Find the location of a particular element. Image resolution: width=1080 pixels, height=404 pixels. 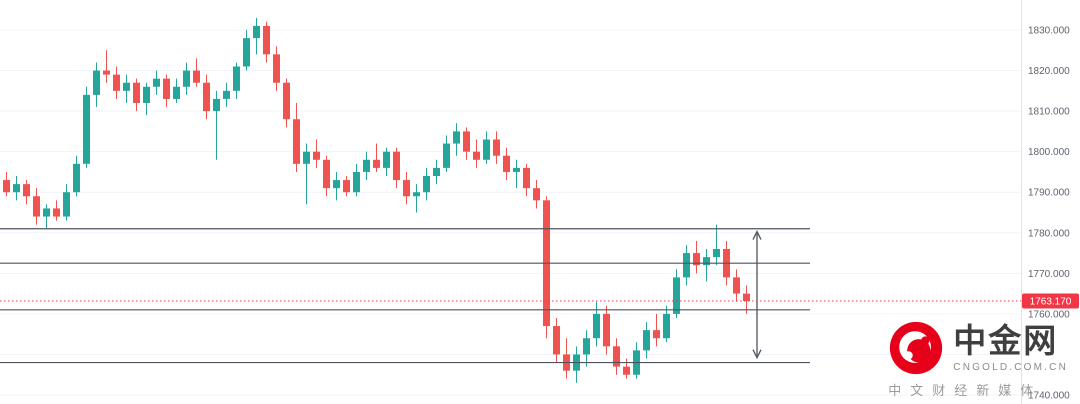

cngold-logo-row: 中金网 CNGOLD.COM.CN is located at coordinates (978, 348).